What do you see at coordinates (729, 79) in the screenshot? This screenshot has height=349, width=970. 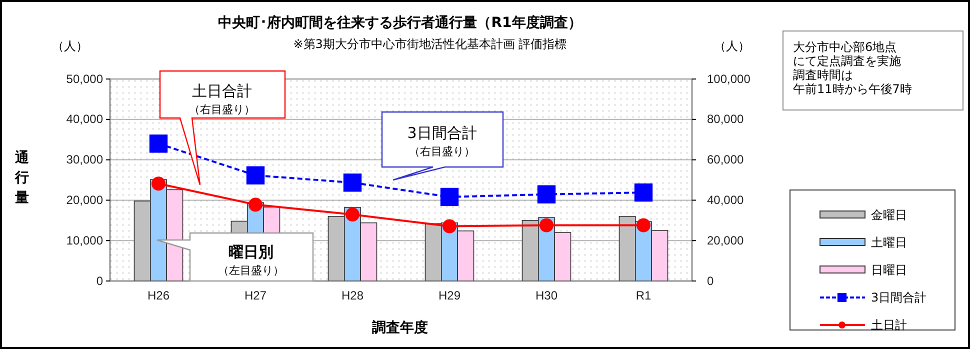 I see `y2-tick-label: 100,000` at bounding box center [729, 79].